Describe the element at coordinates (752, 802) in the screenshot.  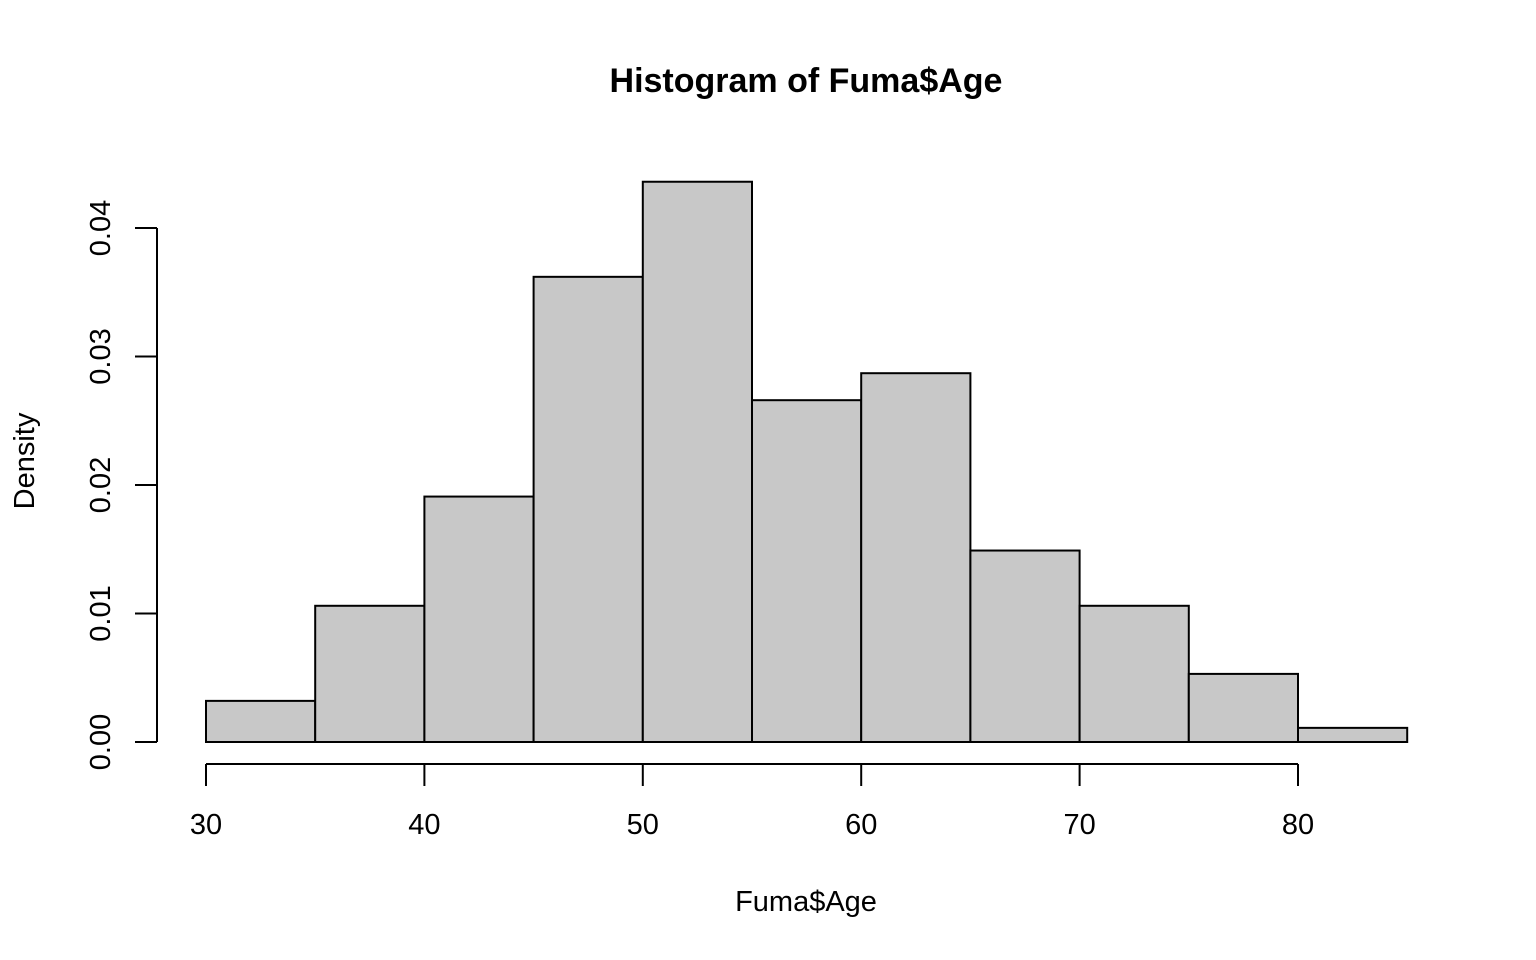
I see `x-axis: 30 40 50 60 70 80` at that location.